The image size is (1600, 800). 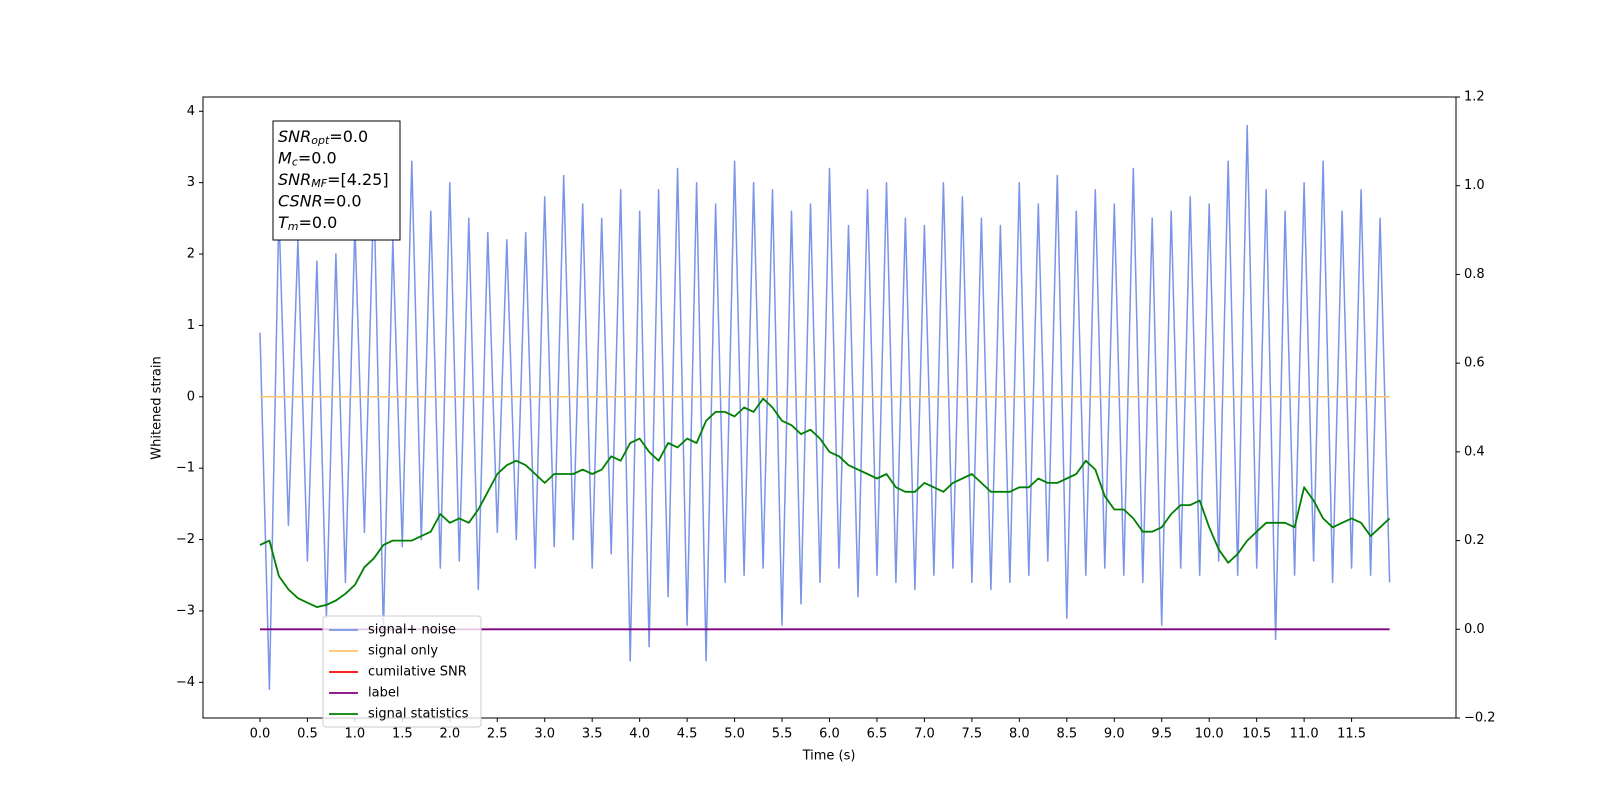 What do you see at coordinates (1351, 734) in the screenshot?
I see `x-tick-label: 11.5` at bounding box center [1351, 734].